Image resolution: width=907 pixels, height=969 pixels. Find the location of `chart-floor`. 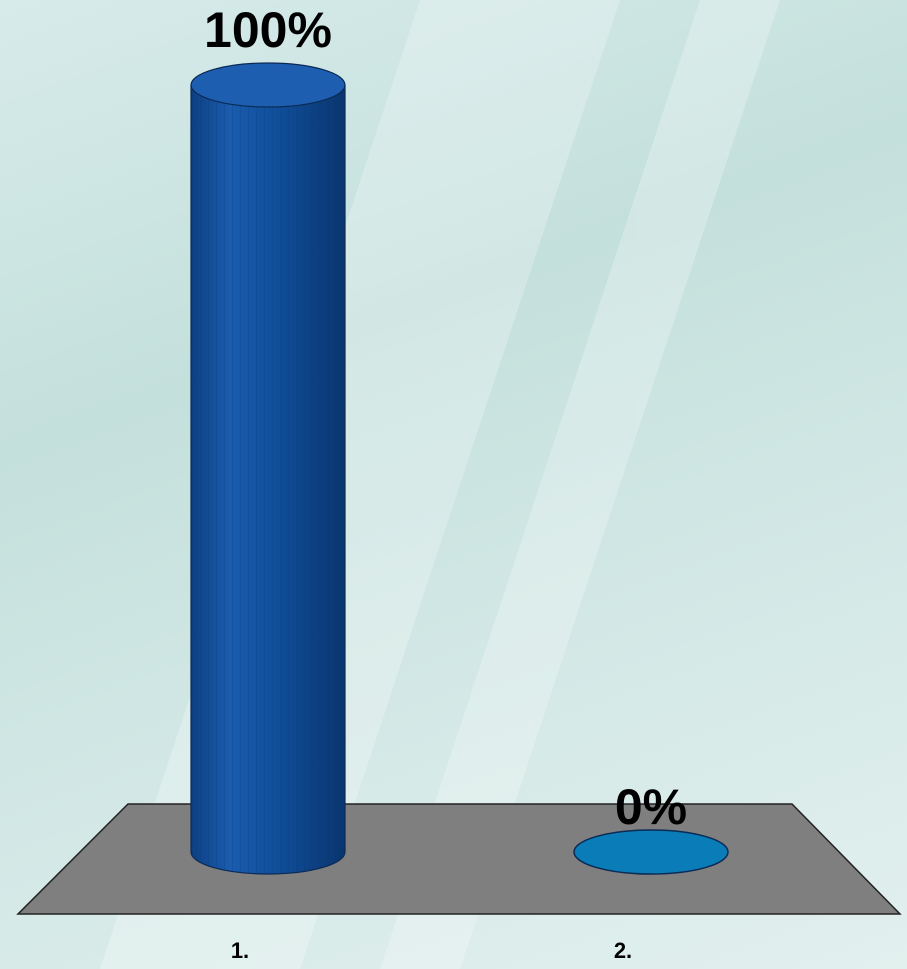

chart-floor is located at coordinates (459, 859).